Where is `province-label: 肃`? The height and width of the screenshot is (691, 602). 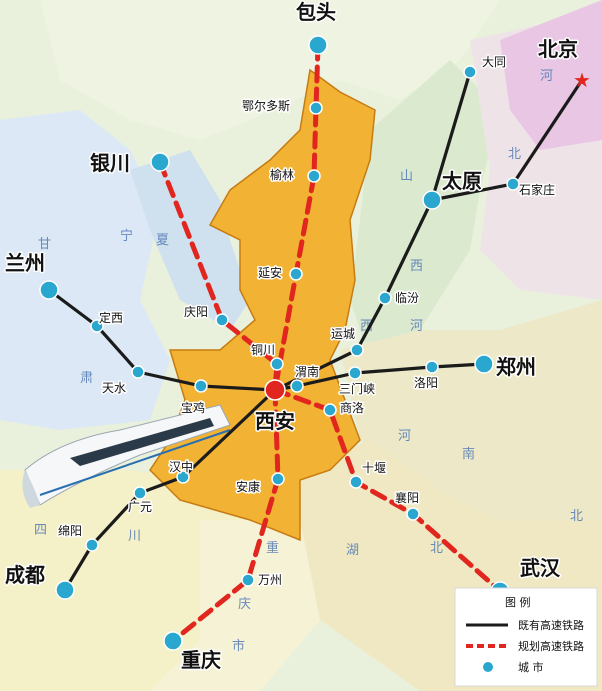
province-label: 肃 is located at coordinates (86, 378).